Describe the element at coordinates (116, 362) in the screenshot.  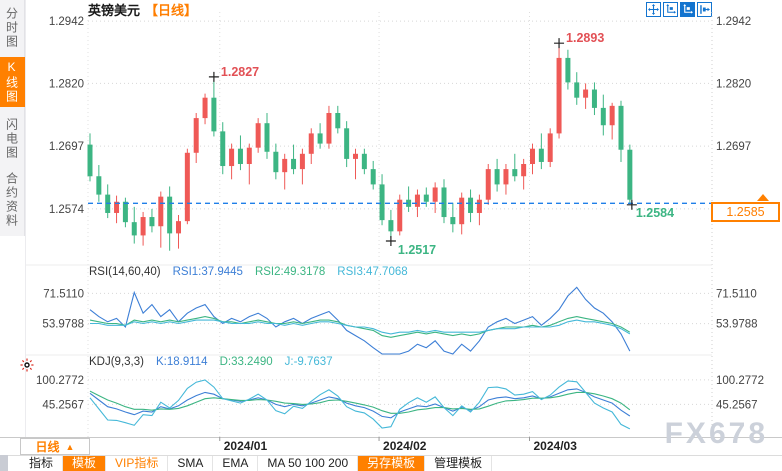
I see `kdj-title: KDJ(9,3,3)` at that location.